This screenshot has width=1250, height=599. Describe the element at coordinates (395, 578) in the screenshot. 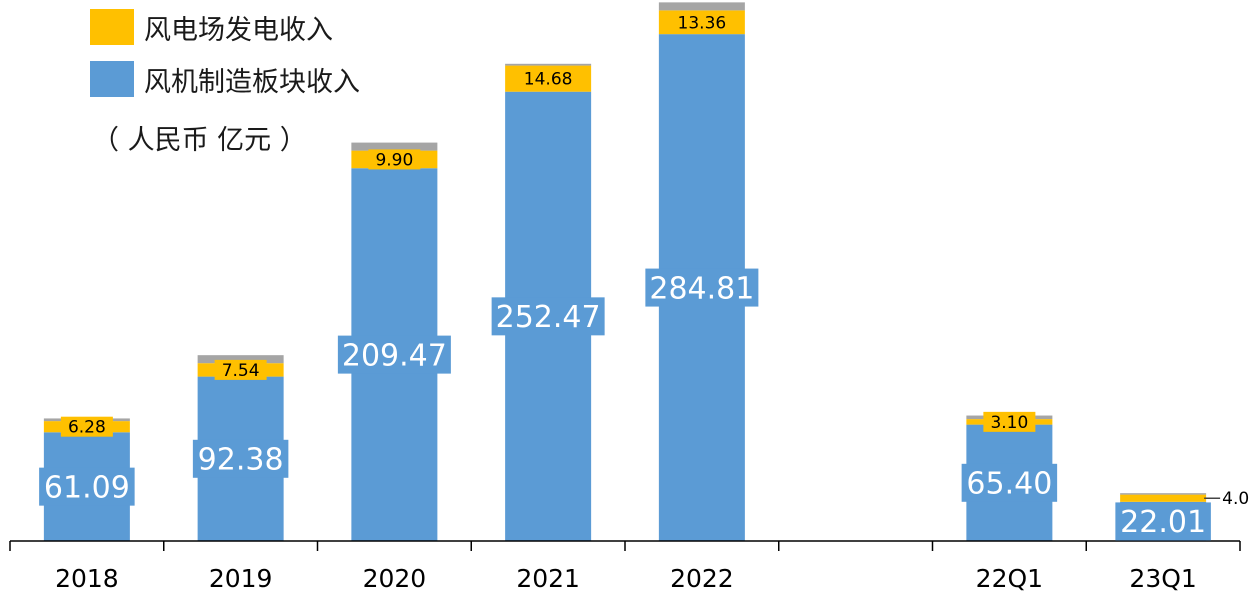

I see `x-tick-label: 2020` at that location.